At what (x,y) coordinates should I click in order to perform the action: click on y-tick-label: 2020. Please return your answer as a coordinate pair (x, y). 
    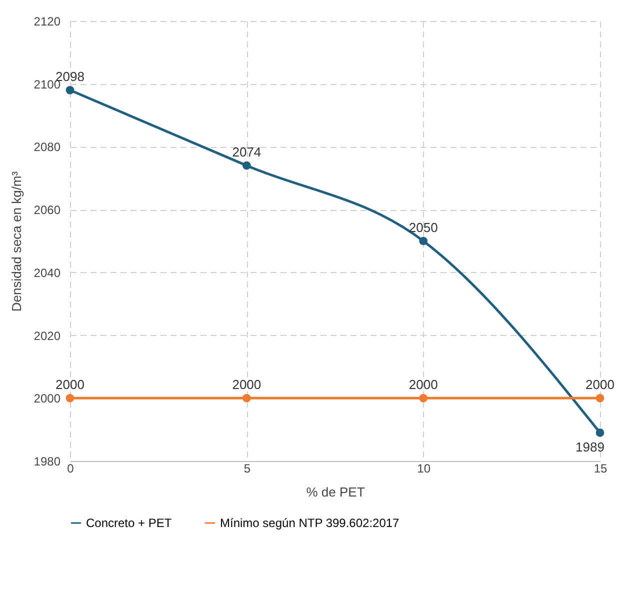
    Looking at the image, I should click on (47, 335).